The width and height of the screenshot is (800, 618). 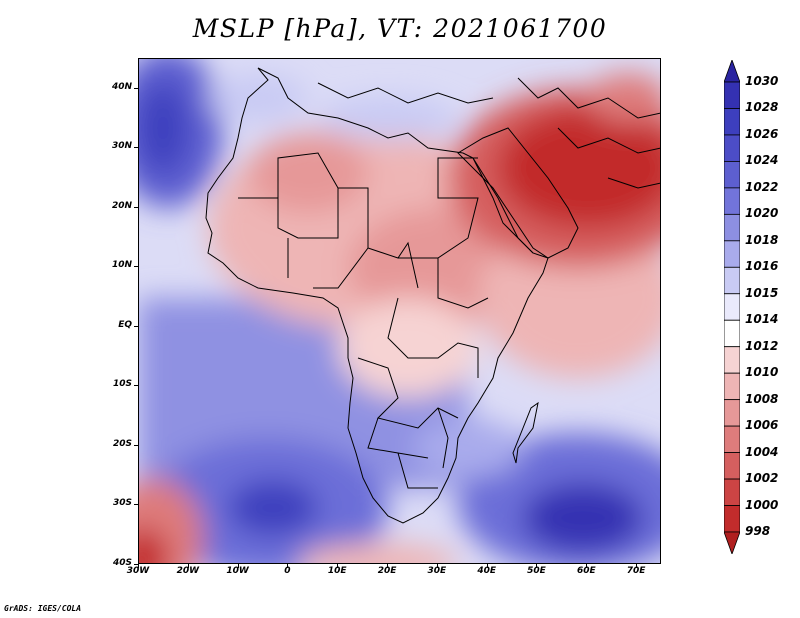 I want to click on colorbar-label: 1020, so click(x=762, y=213).